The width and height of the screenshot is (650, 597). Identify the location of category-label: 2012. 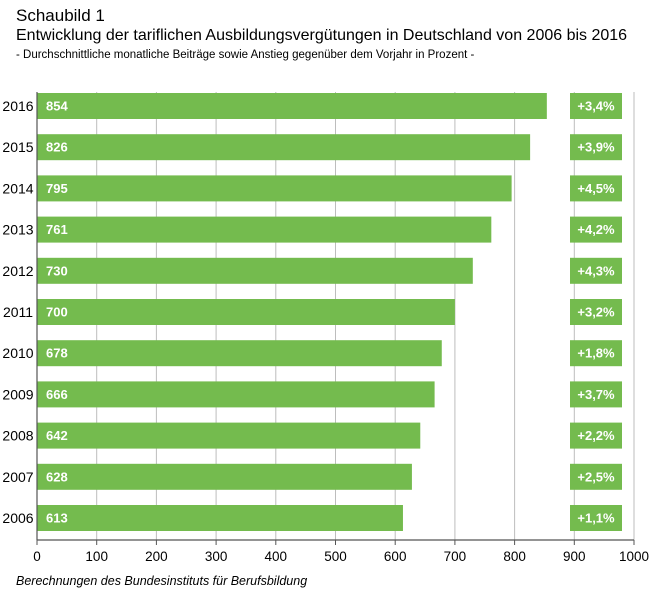
(17, 271).